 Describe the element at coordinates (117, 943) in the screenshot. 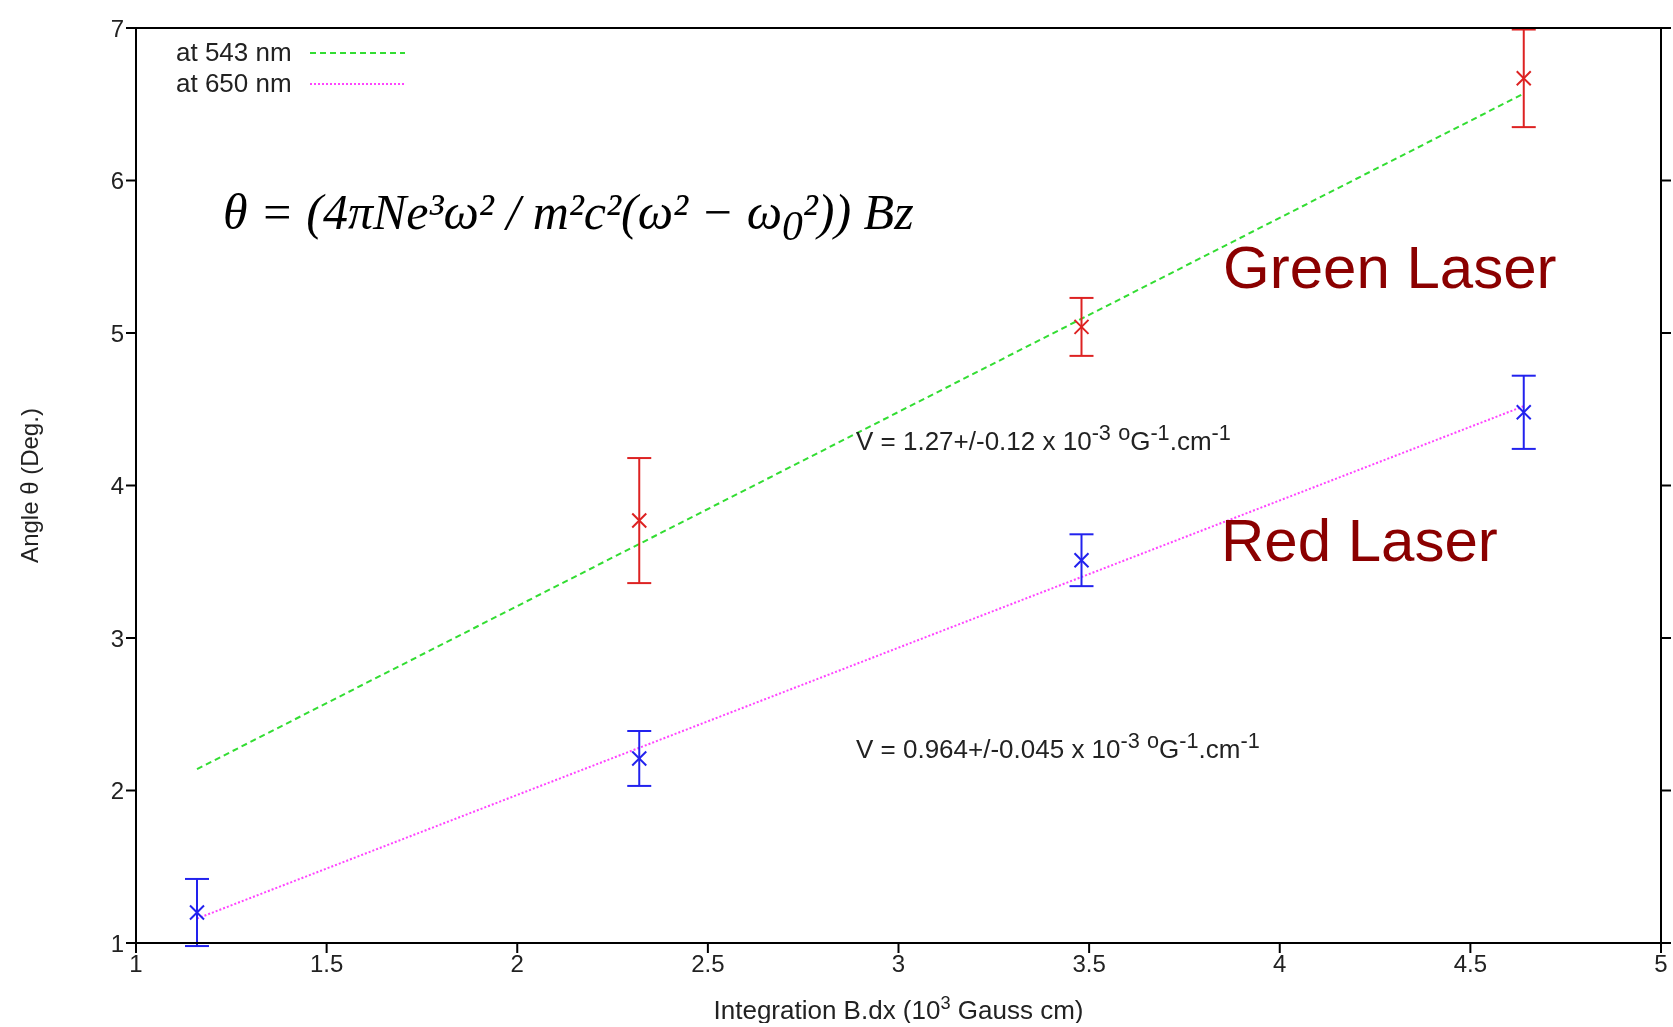

I see `y-tick-label: 1` at that location.